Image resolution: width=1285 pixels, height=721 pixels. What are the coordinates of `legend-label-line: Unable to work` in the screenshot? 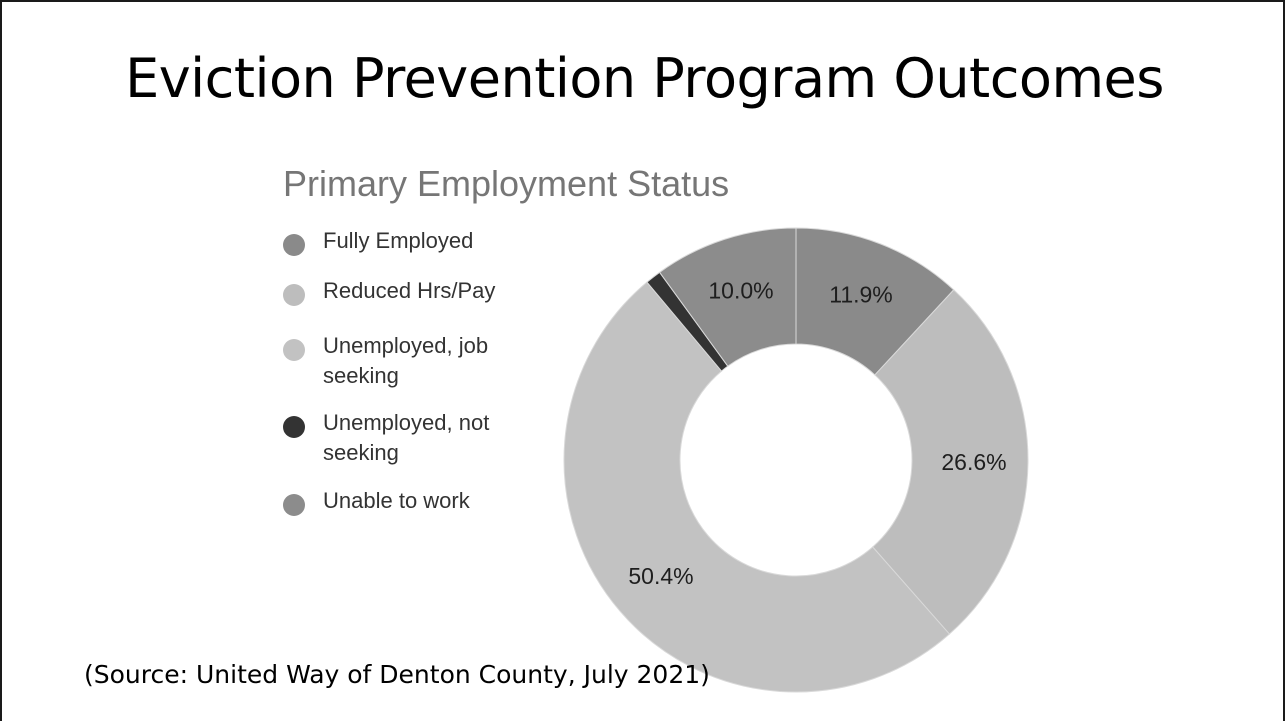 It's located at (396, 500).